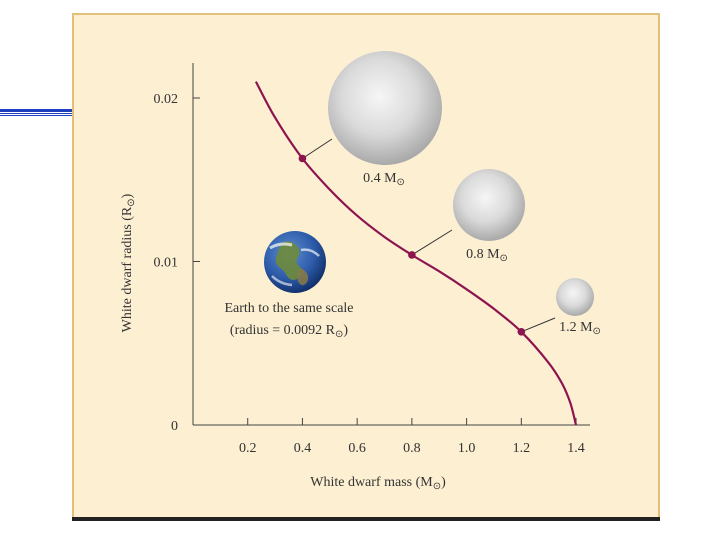 The height and width of the screenshot is (540, 720). What do you see at coordinates (166, 99) in the screenshot?
I see `y-tick-label: 0.02` at bounding box center [166, 99].